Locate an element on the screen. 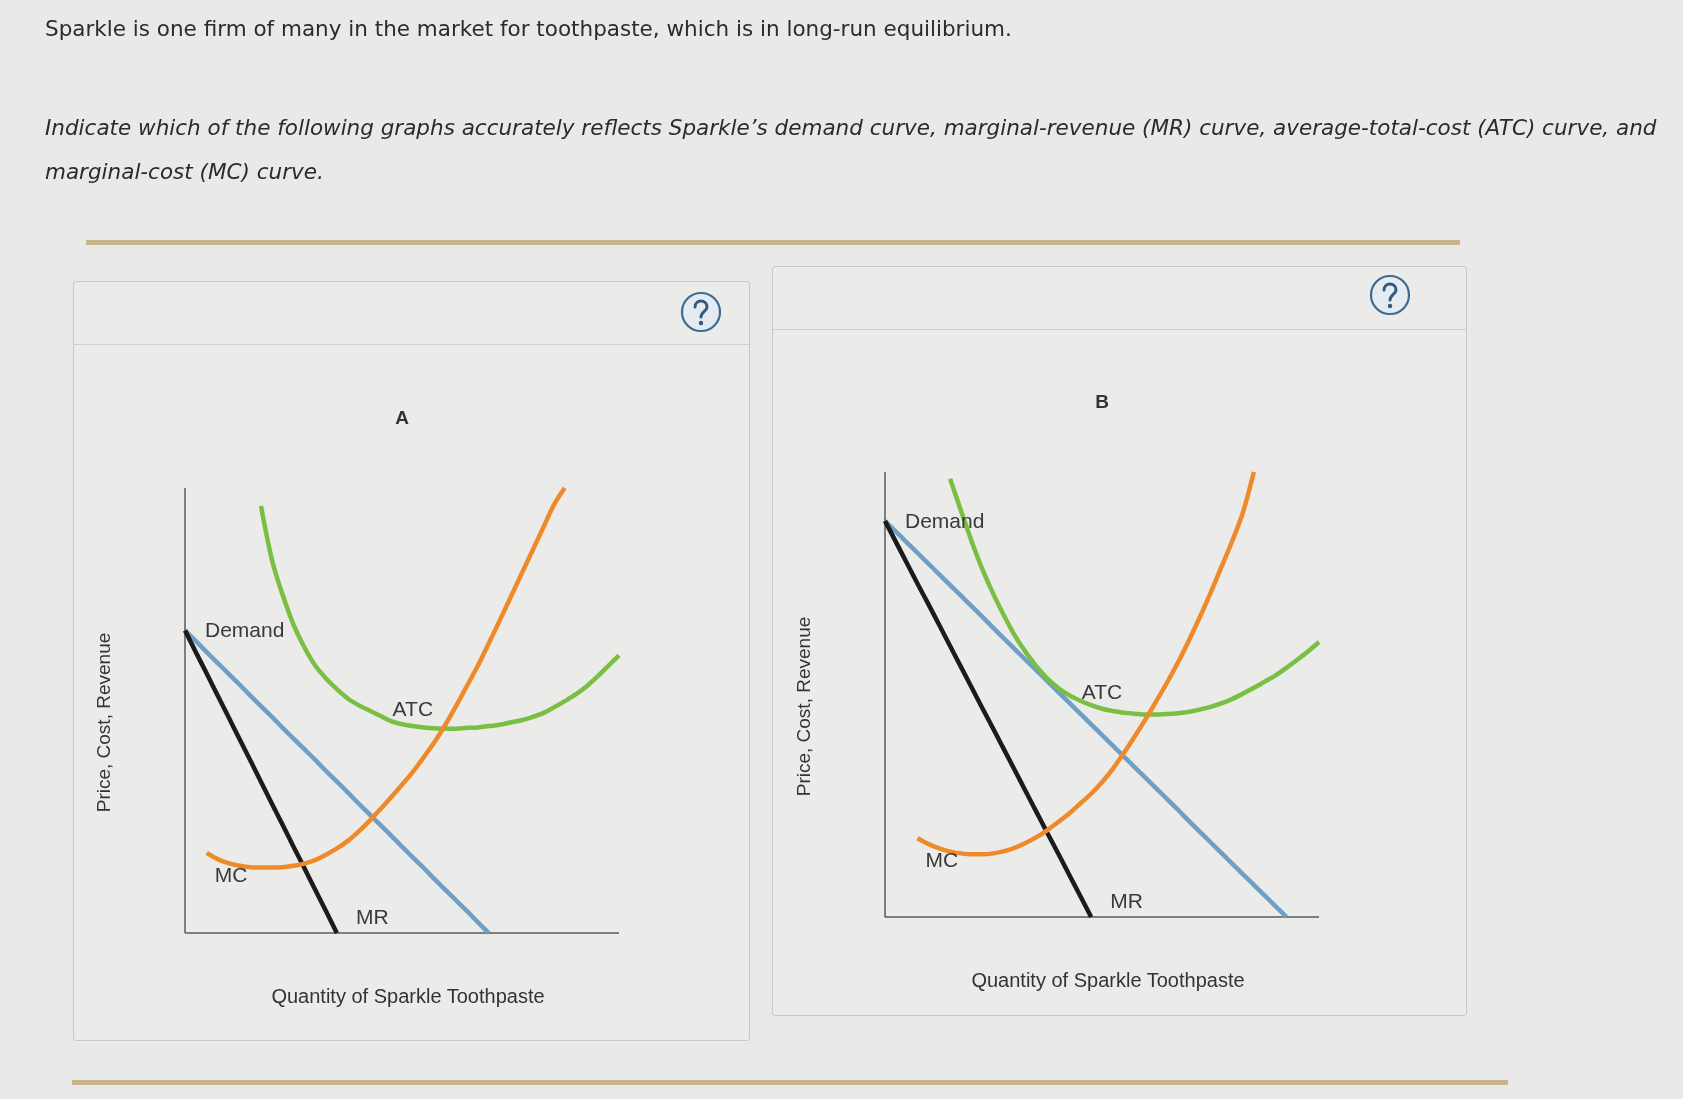 The image size is (1683, 1099). text: Sparkle is one firm of many in the market for toothpaste, which is in long-run equilibrium. is located at coordinates (529, 29).